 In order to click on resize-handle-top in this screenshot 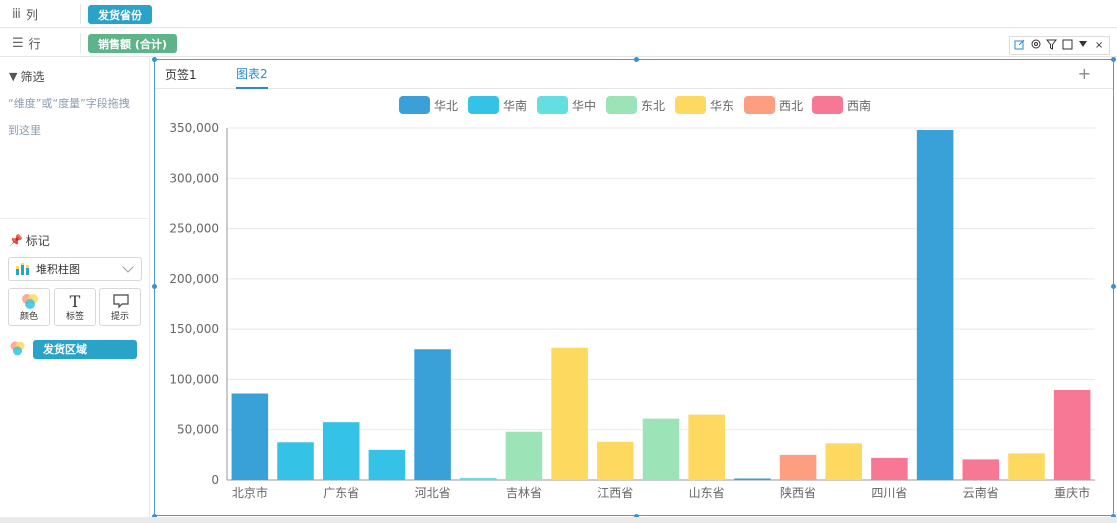, I will do `click(636, 59)`.